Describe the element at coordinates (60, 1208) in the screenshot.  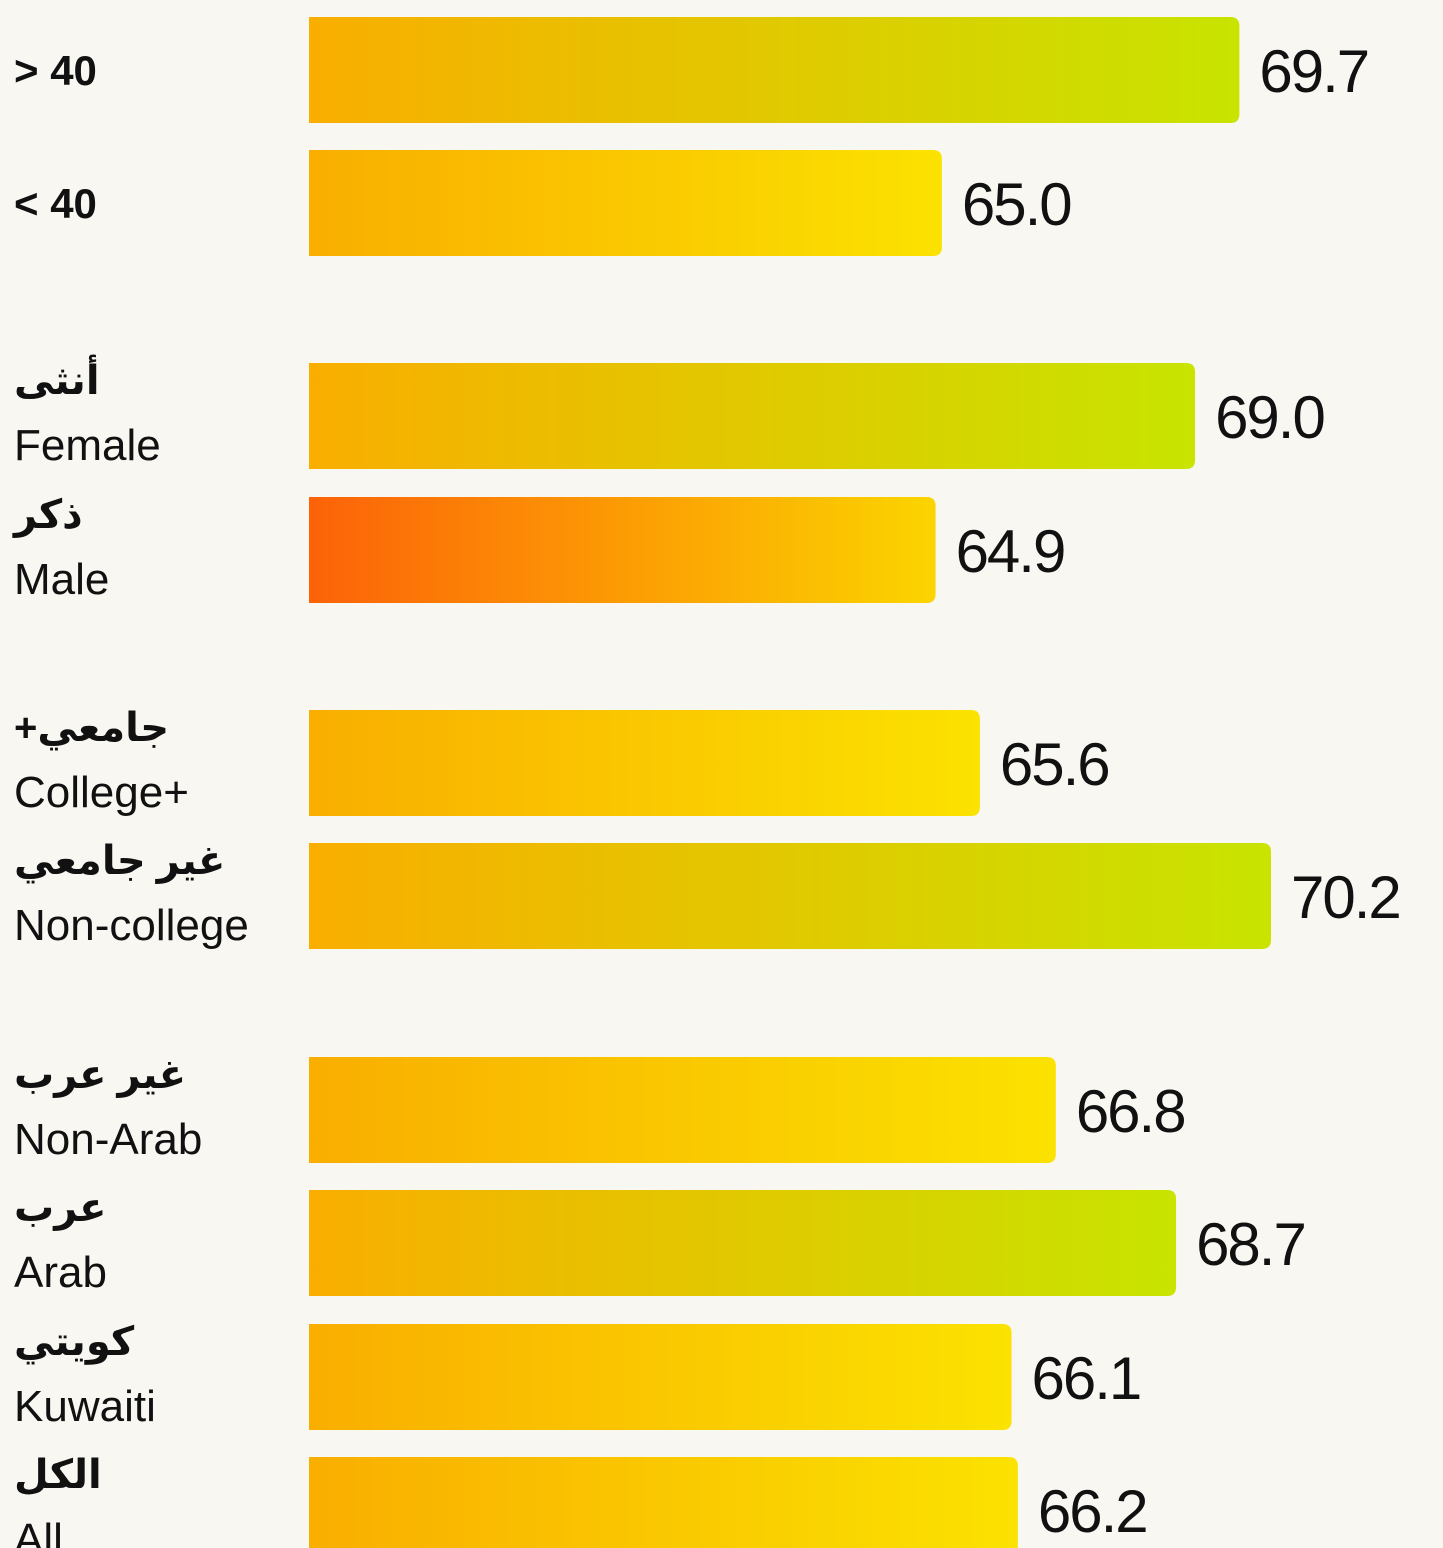
I see `category-label-ar: عرب` at that location.